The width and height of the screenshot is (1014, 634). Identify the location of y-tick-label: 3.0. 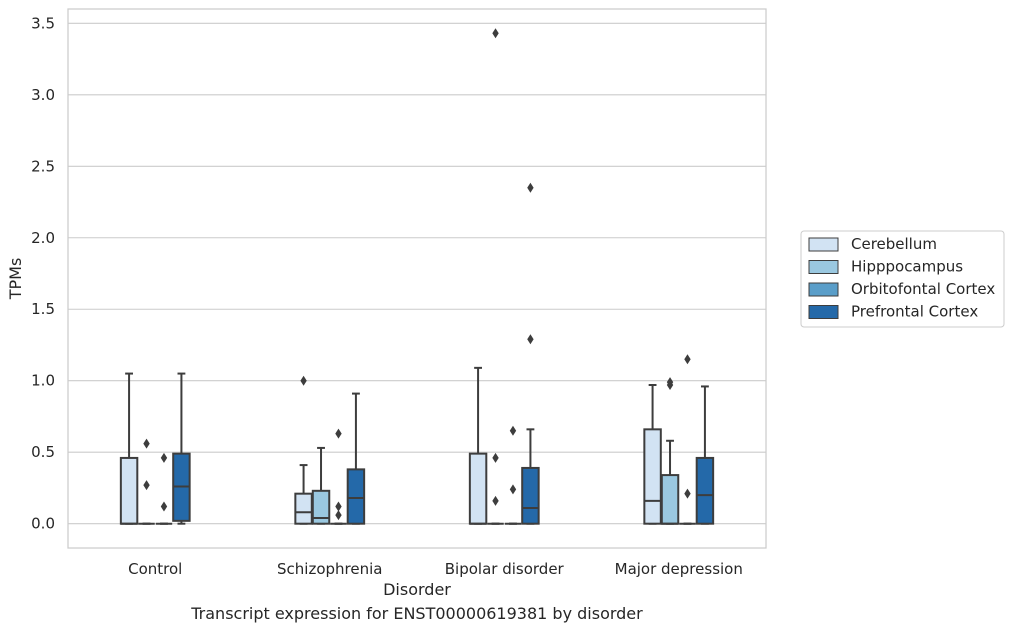
(43, 95).